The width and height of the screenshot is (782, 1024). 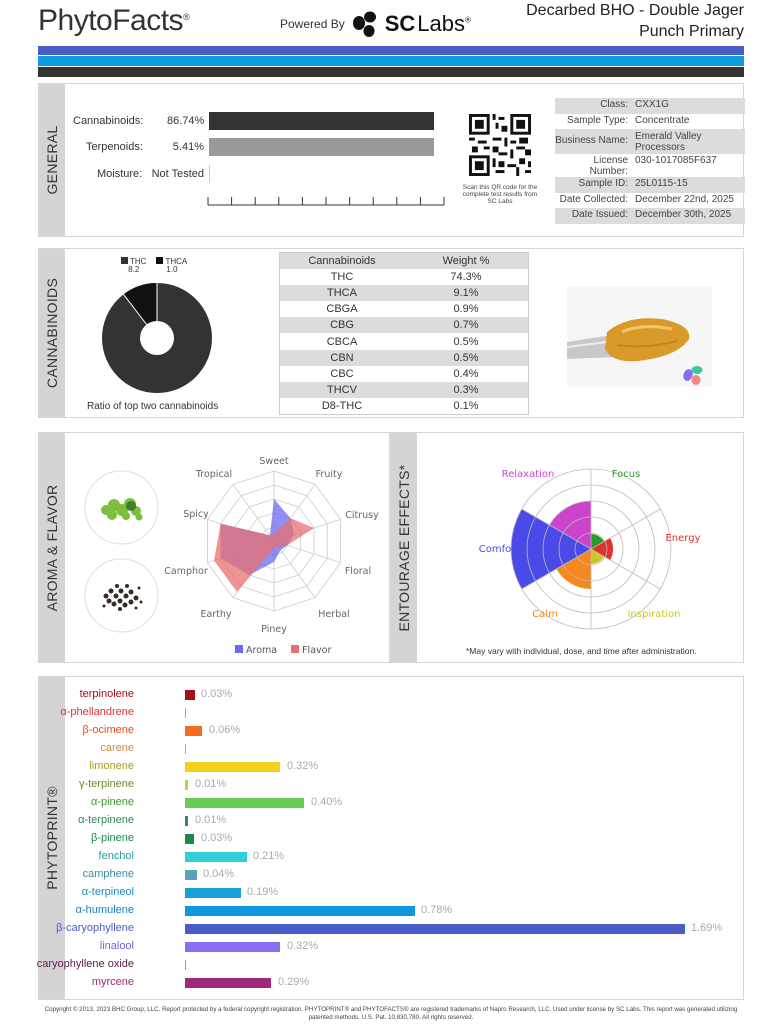 I want to click on table-row: CBCA 0.5%, so click(x=402, y=341).